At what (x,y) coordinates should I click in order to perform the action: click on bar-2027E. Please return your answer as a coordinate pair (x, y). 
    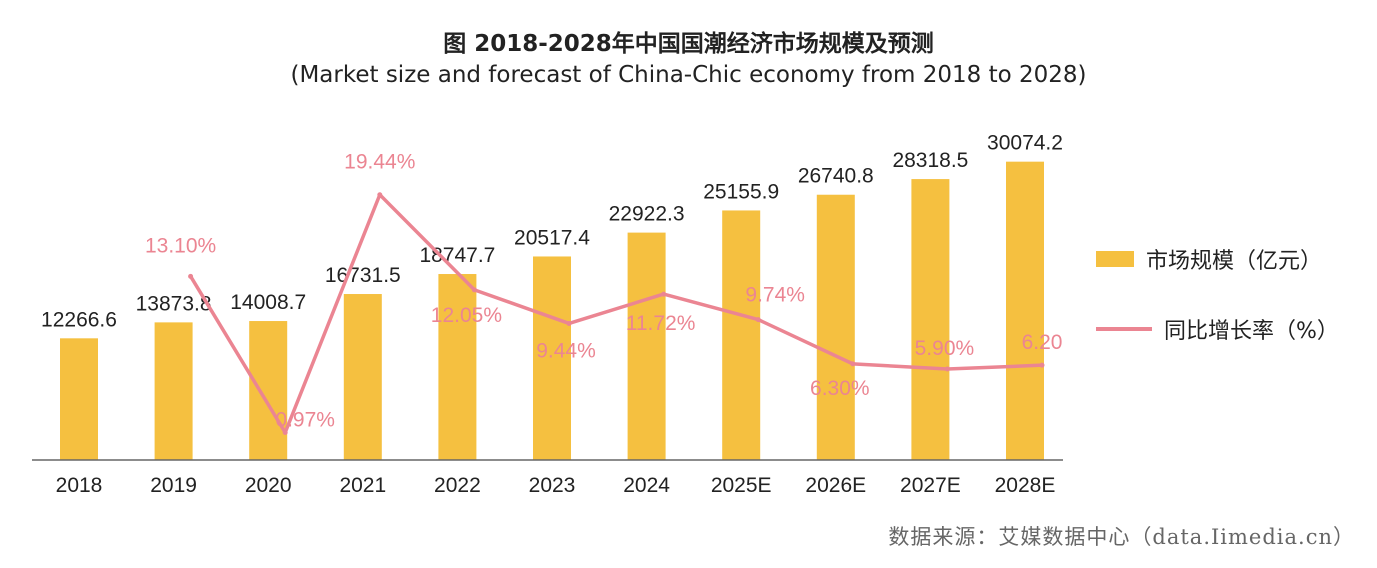
    Looking at the image, I should click on (930, 319).